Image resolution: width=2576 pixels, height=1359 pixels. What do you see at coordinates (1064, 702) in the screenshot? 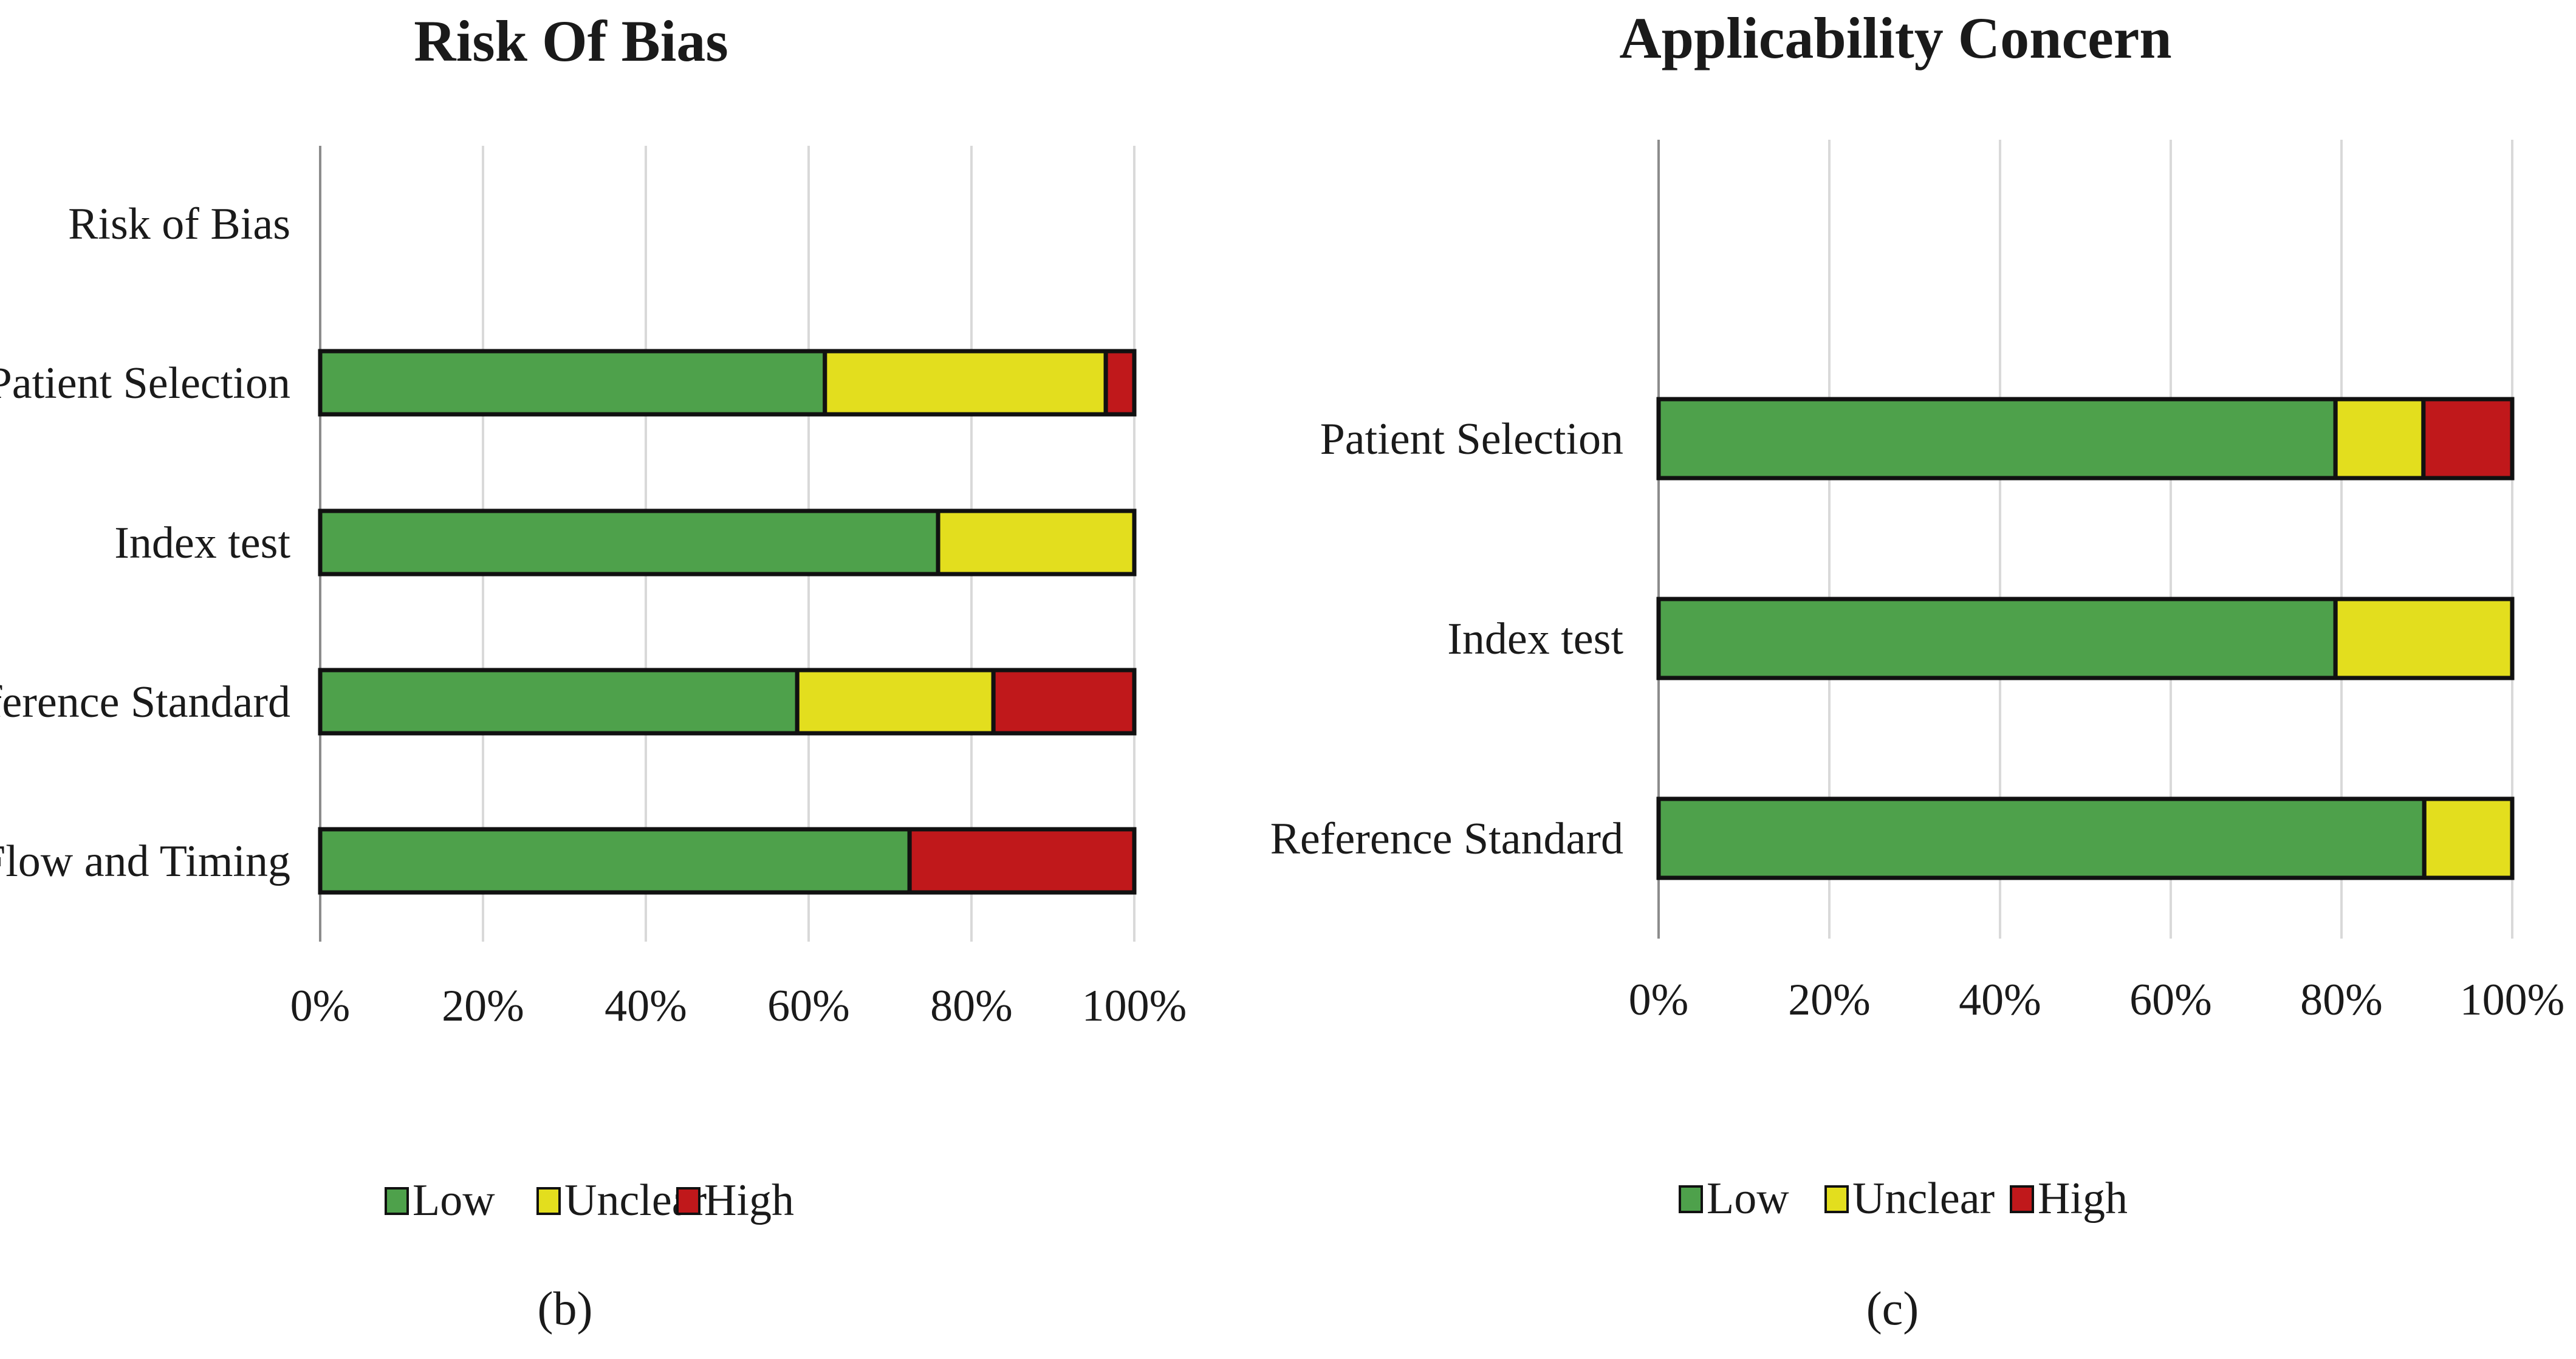
I see `bar-high-reference-standard` at bounding box center [1064, 702].